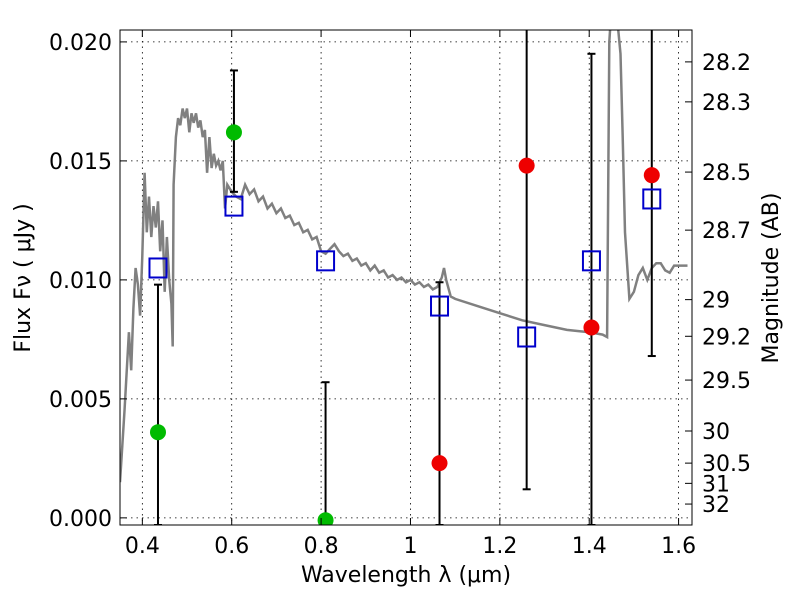  What do you see at coordinates (726, 231) in the screenshot?
I see `right-tick-label: 28.7` at bounding box center [726, 231].